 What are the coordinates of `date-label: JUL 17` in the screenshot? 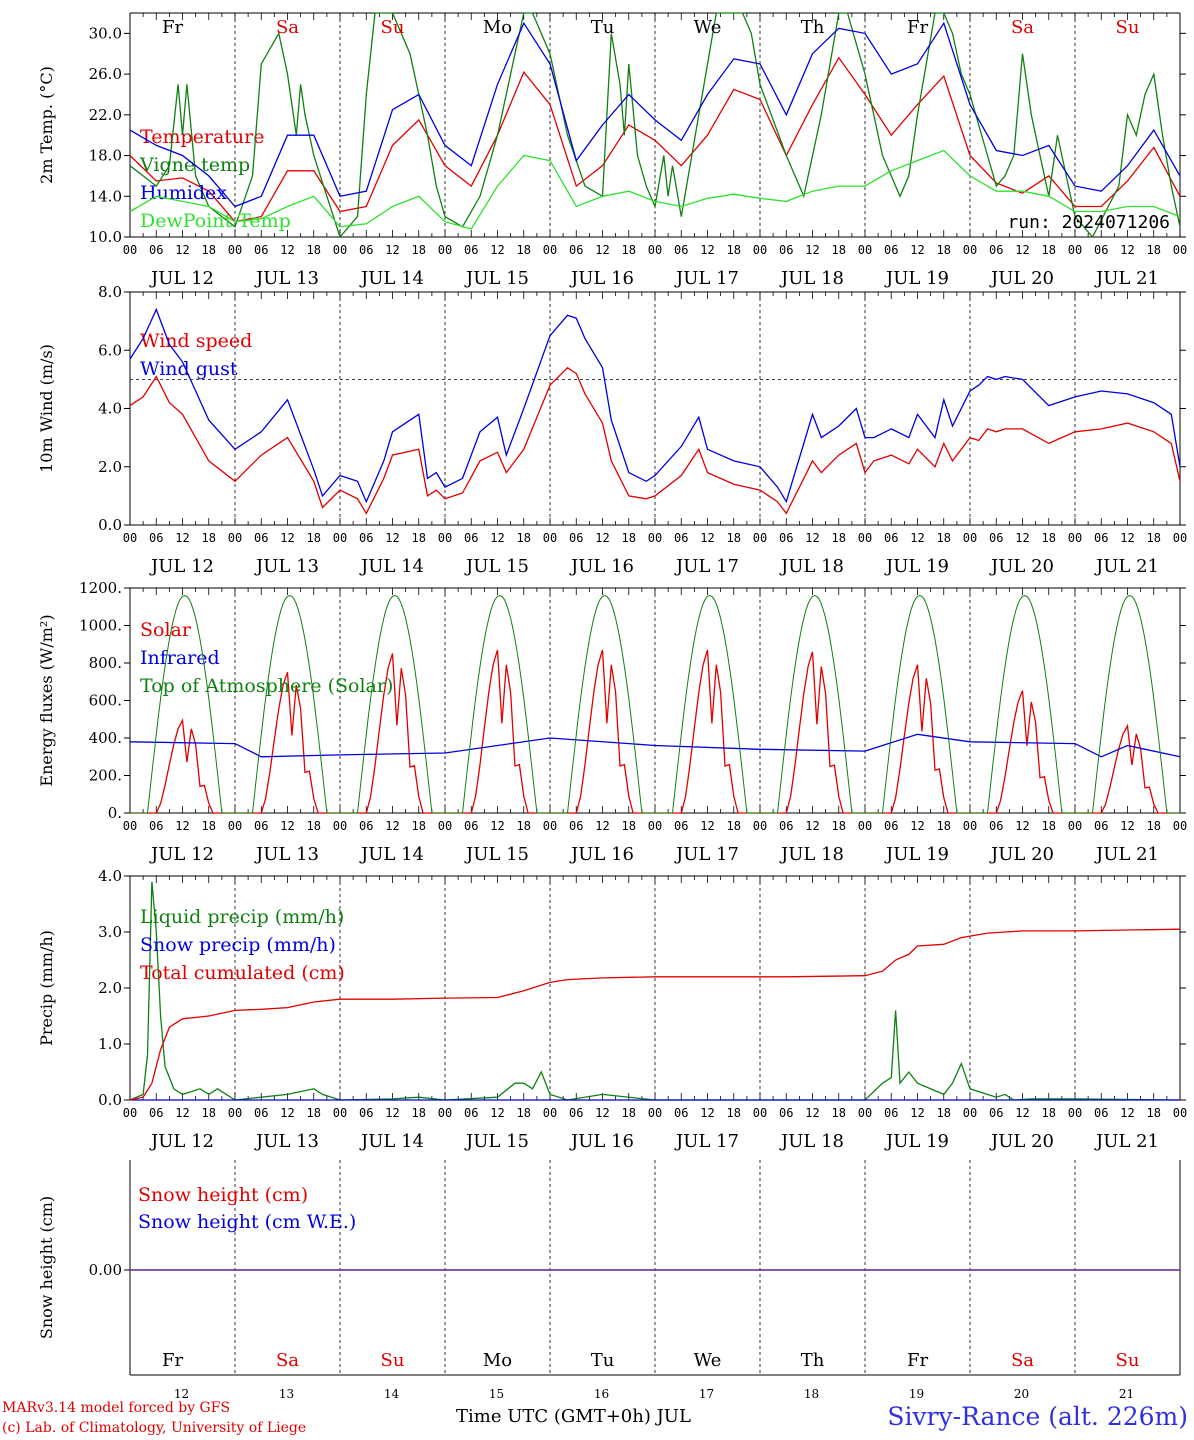 It's located at (706, 278).